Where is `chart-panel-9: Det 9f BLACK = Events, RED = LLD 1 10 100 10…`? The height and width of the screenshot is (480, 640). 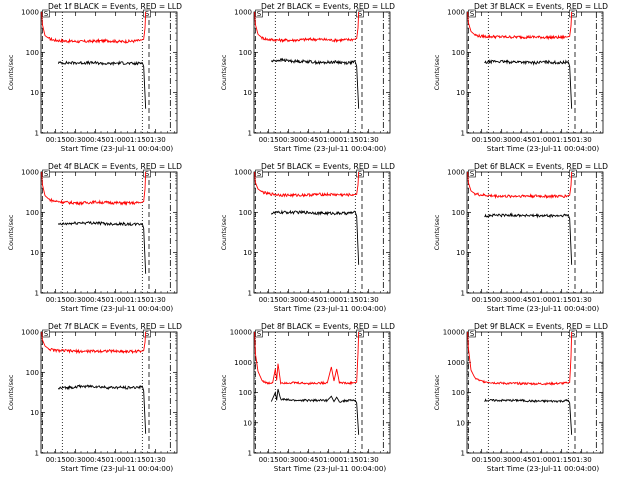 chart-panel-9: Det 9f BLACK = Events, RED = LLD 1 10 100 10… is located at coordinates (520, 397).